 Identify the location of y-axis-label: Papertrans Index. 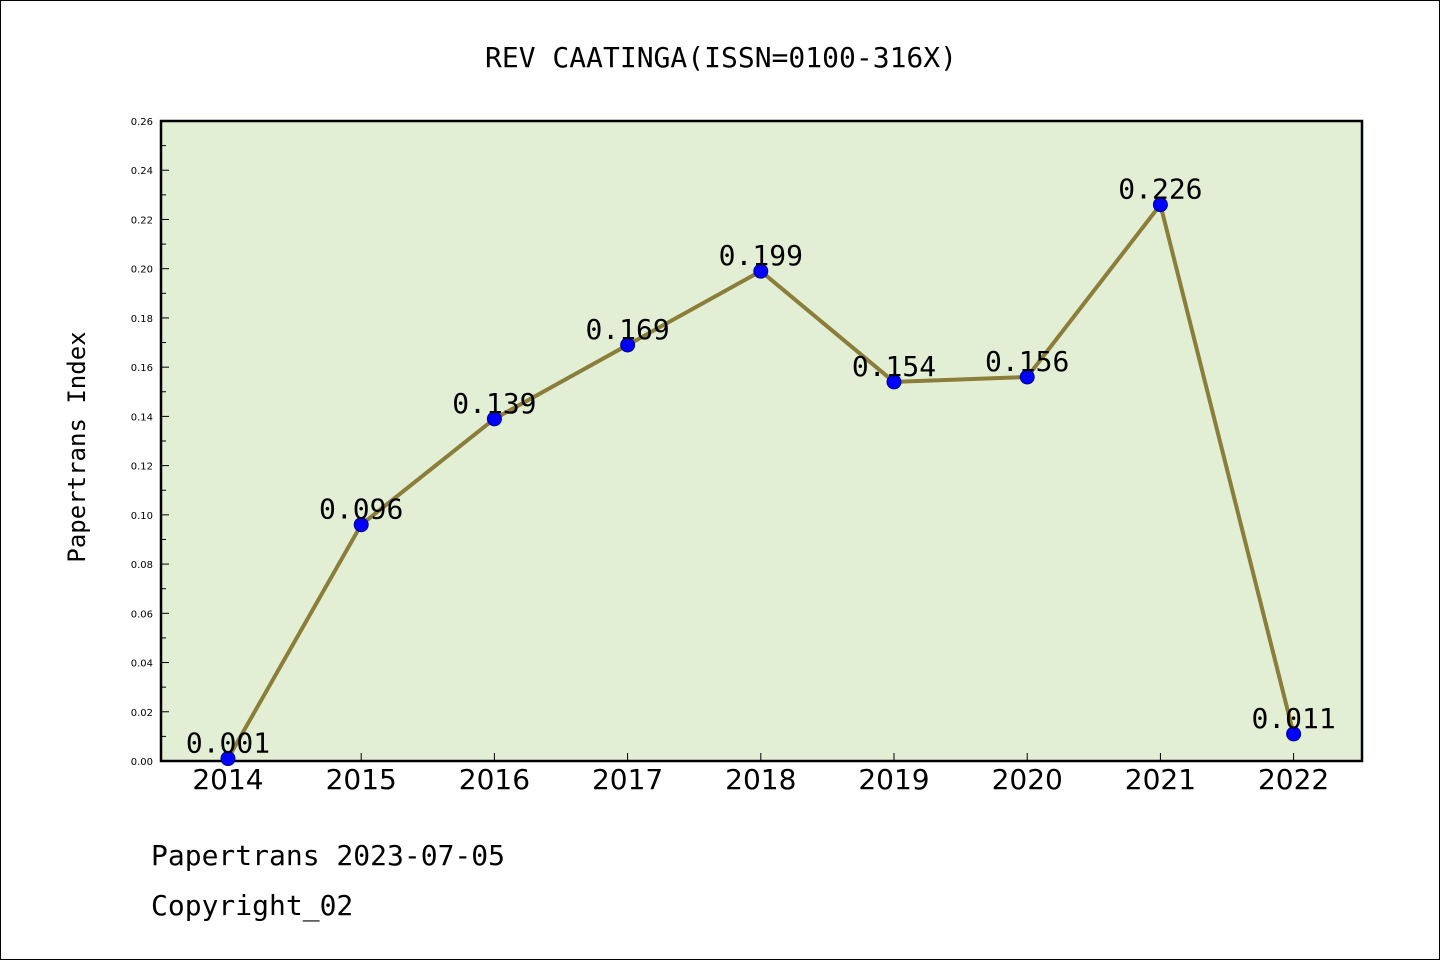
(77, 446).